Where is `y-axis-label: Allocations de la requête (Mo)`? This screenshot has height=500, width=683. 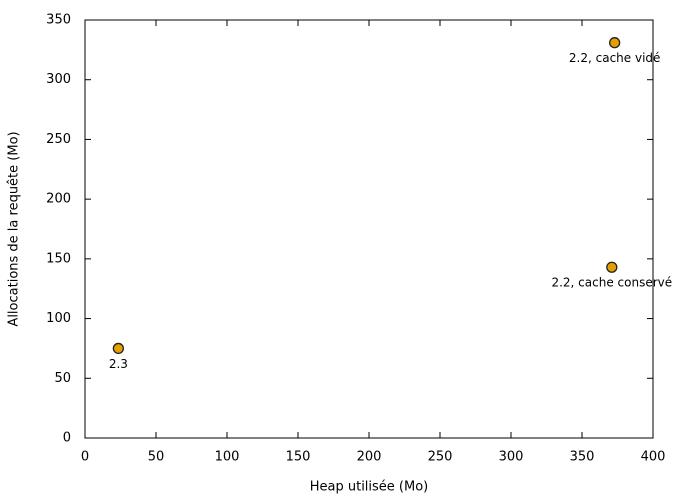 y-axis-label: Allocations de la requête (Mo) is located at coordinates (14, 228).